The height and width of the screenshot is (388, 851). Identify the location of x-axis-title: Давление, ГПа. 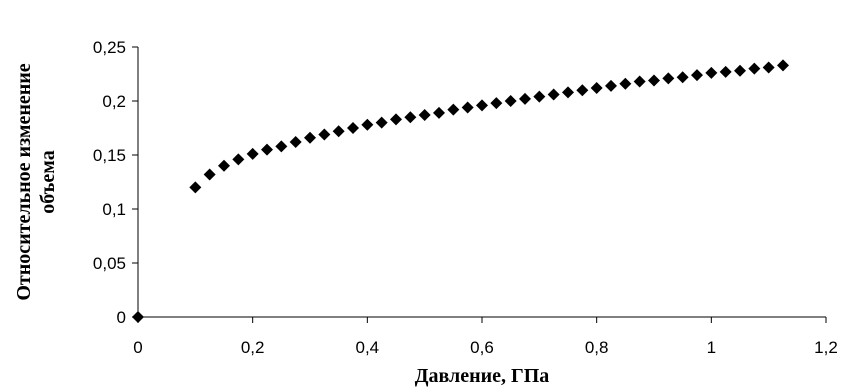
(482, 376).